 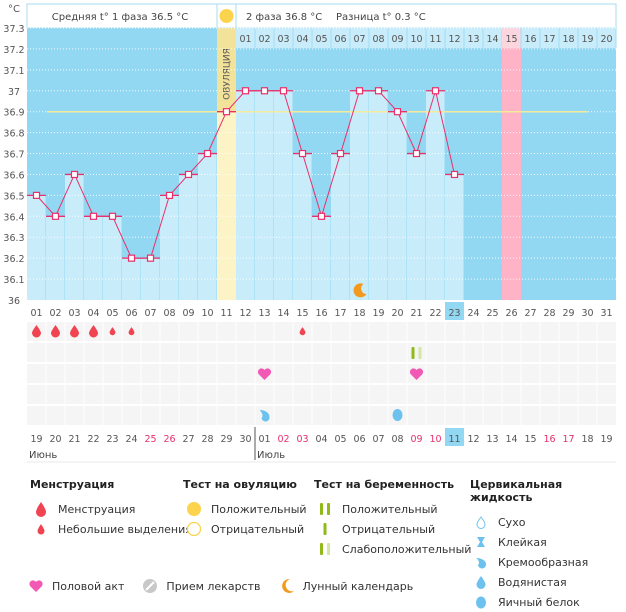 I want to click on watery-icon, so click(x=481, y=582).